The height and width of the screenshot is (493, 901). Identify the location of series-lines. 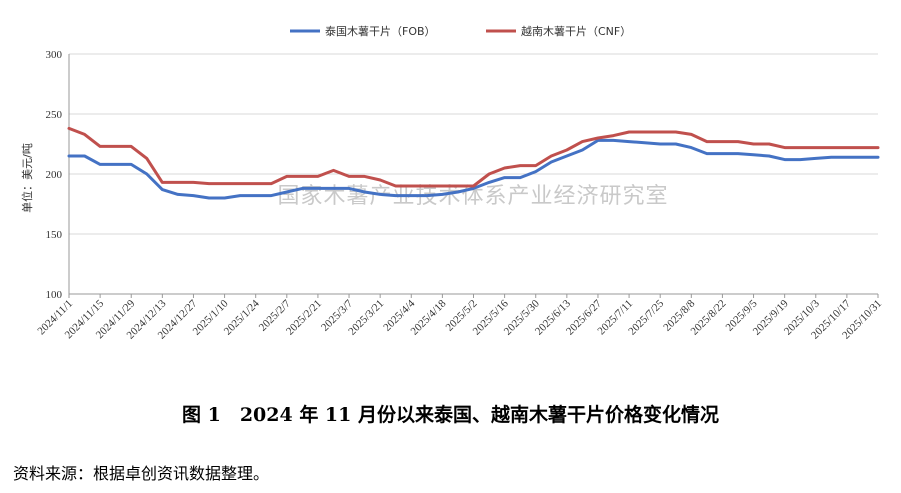
(473, 163).